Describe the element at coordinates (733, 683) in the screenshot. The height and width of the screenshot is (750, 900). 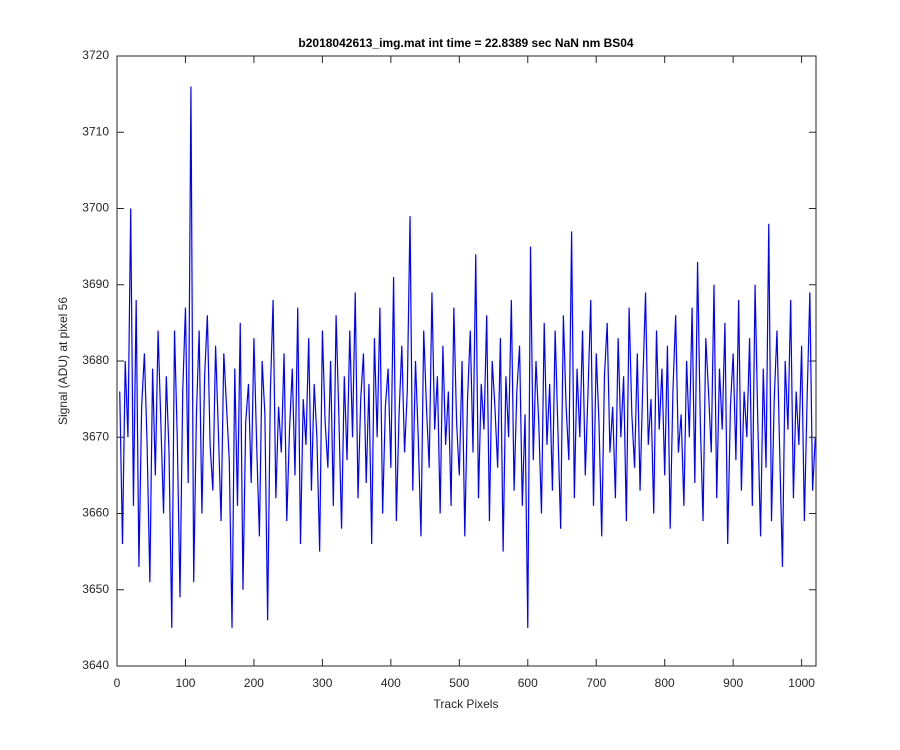
I see `x-tick-label: 900` at that location.